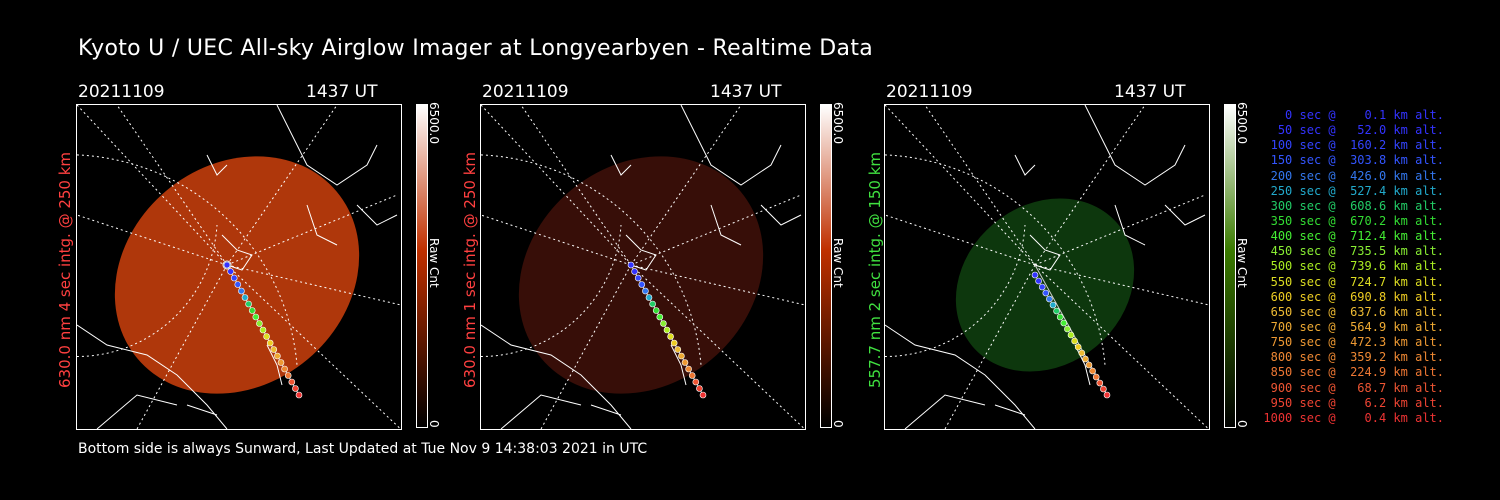  What do you see at coordinates (1353, 251) in the screenshot?
I see `legend-entry: 450 sec @ 735.5 km alt.` at bounding box center [1353, 251].